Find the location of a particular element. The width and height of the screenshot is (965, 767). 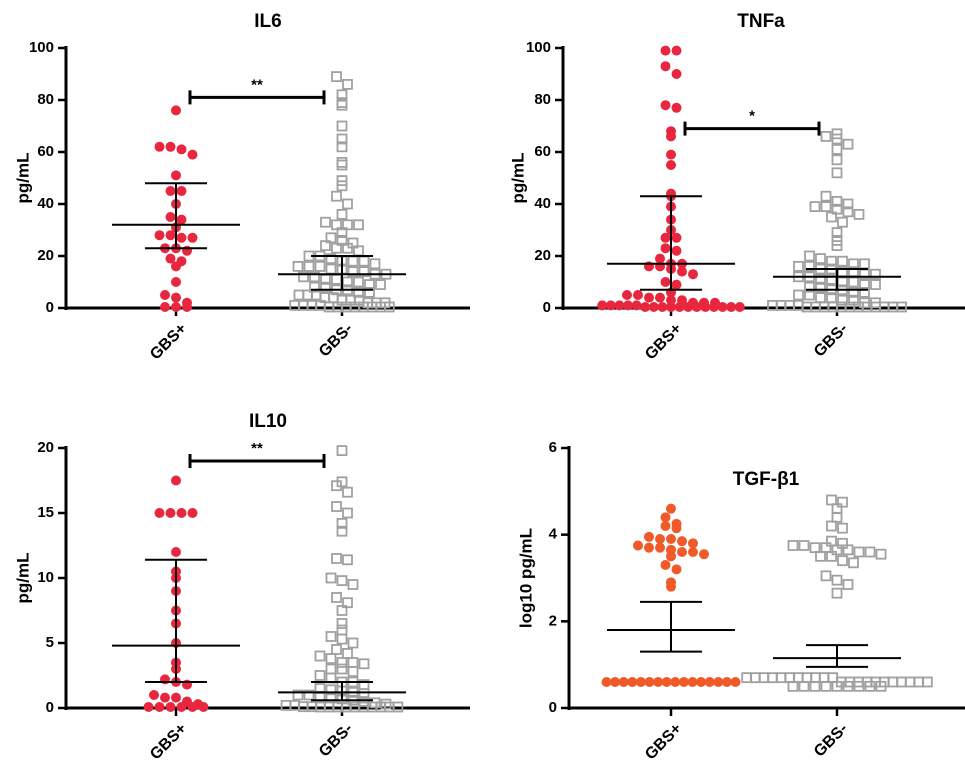

y-tick-label: 40 is located at coordinates (542, 203).